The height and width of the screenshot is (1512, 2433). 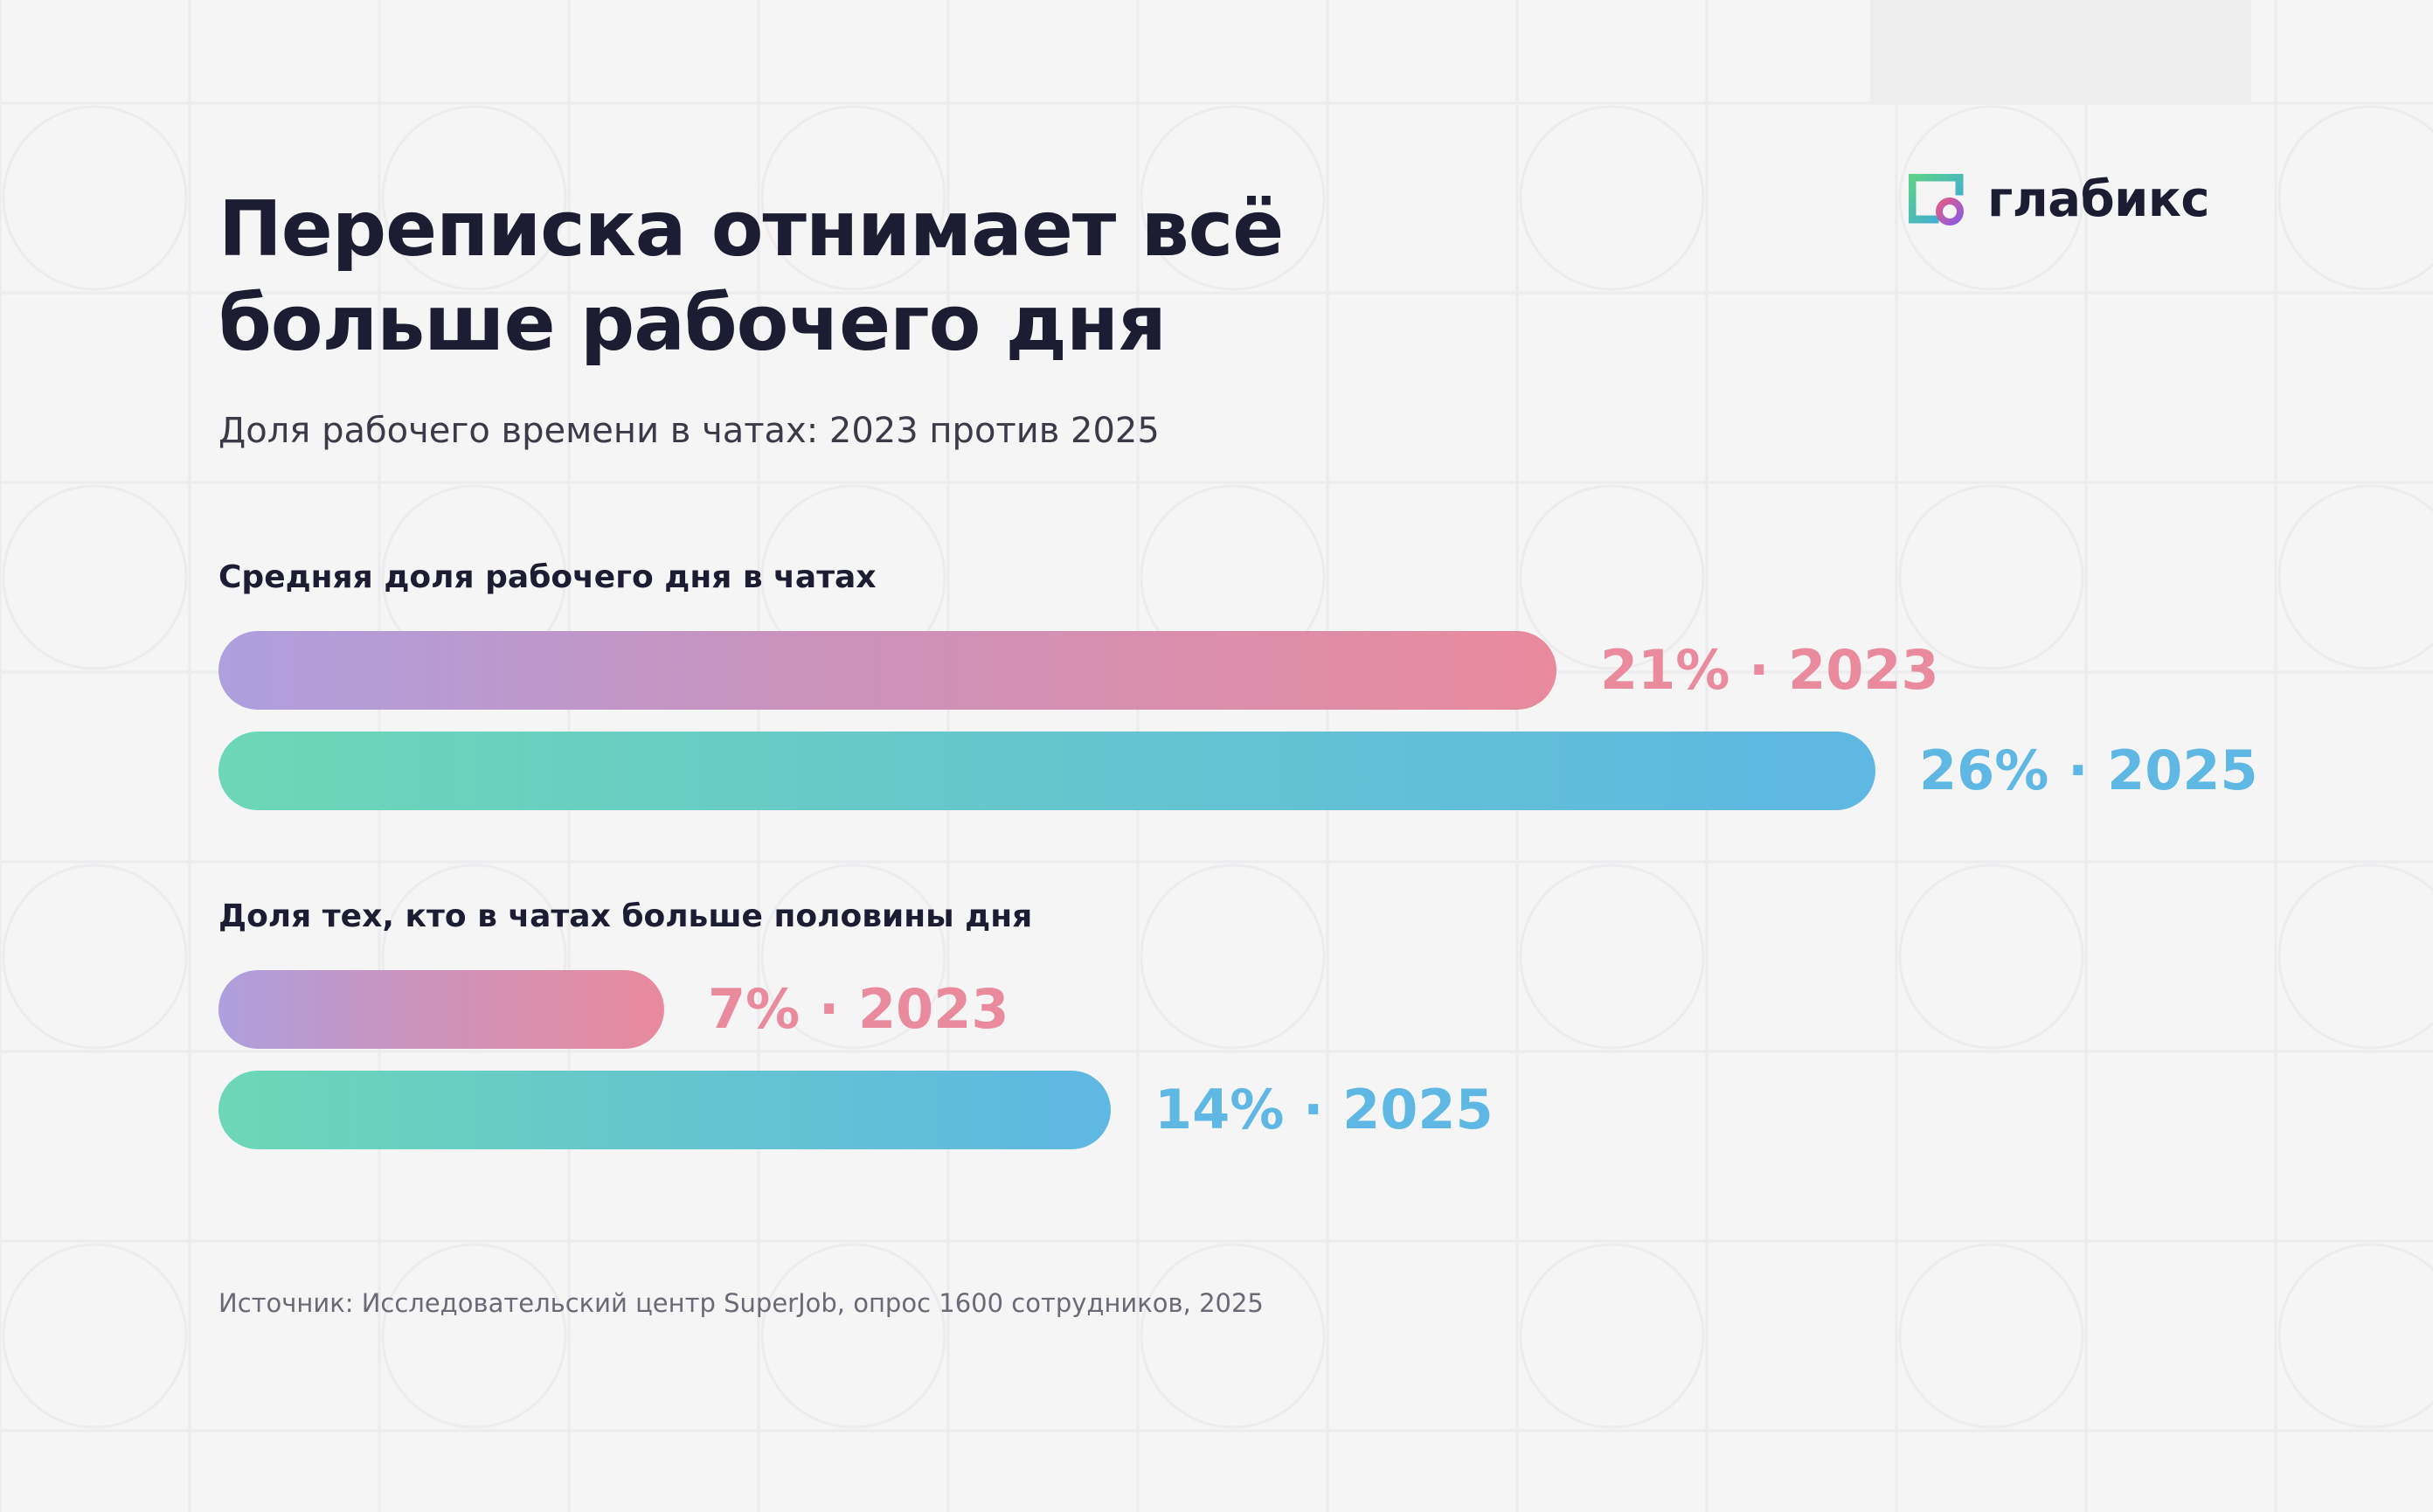 I want to click on bar-value-label: 26% · 2025, so click(x=2088, y=770).